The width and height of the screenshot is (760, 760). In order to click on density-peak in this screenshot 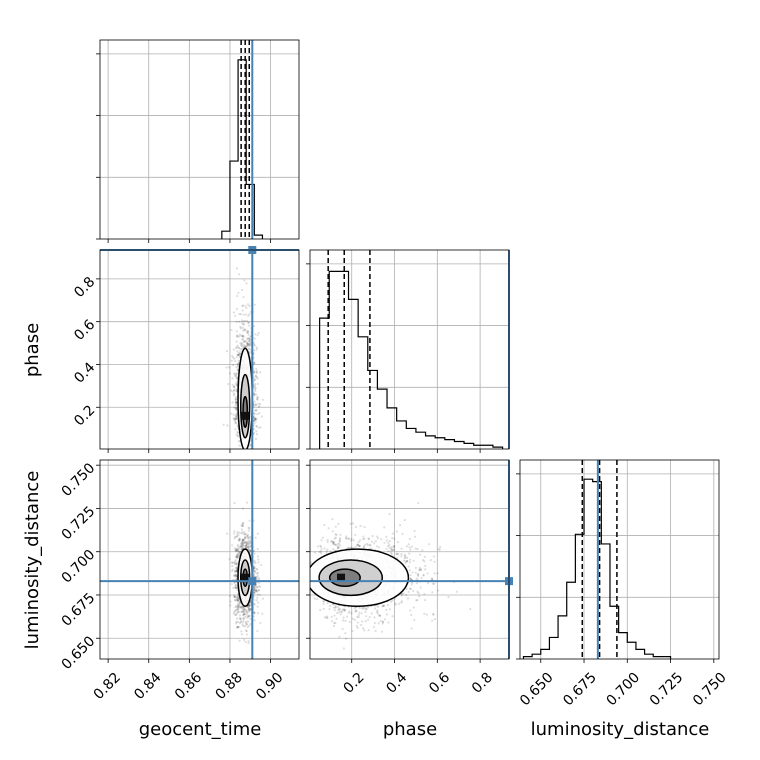, I will do `click(341, 577)`.